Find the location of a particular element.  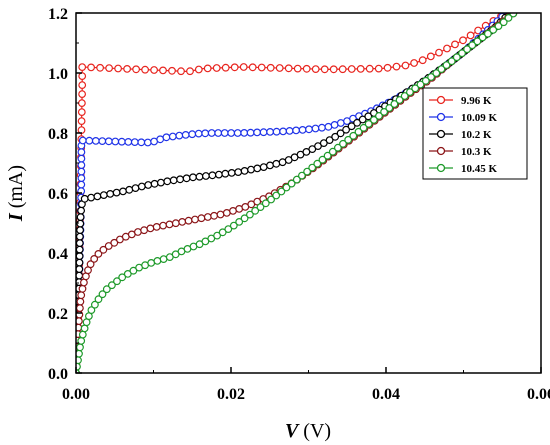

x-tick-label: 0.06 is located at coordinates (538, 394).